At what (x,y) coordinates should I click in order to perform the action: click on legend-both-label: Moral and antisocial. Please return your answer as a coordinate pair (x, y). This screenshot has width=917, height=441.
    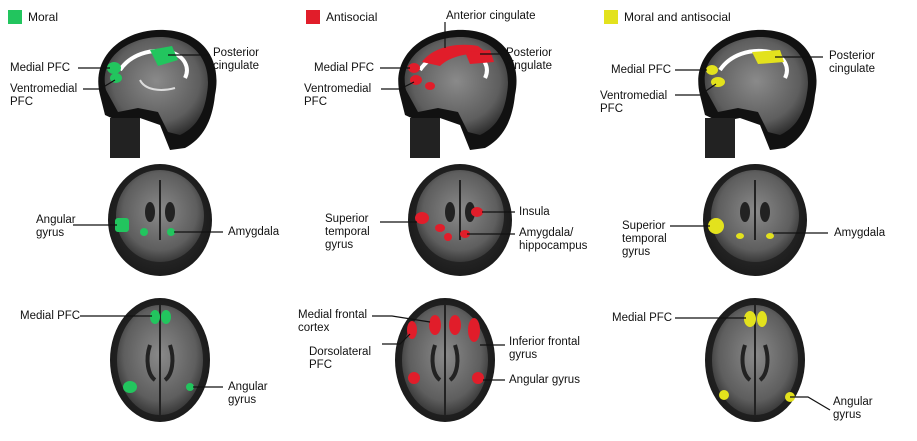
    Looking at the image, I should click on (677, 17).